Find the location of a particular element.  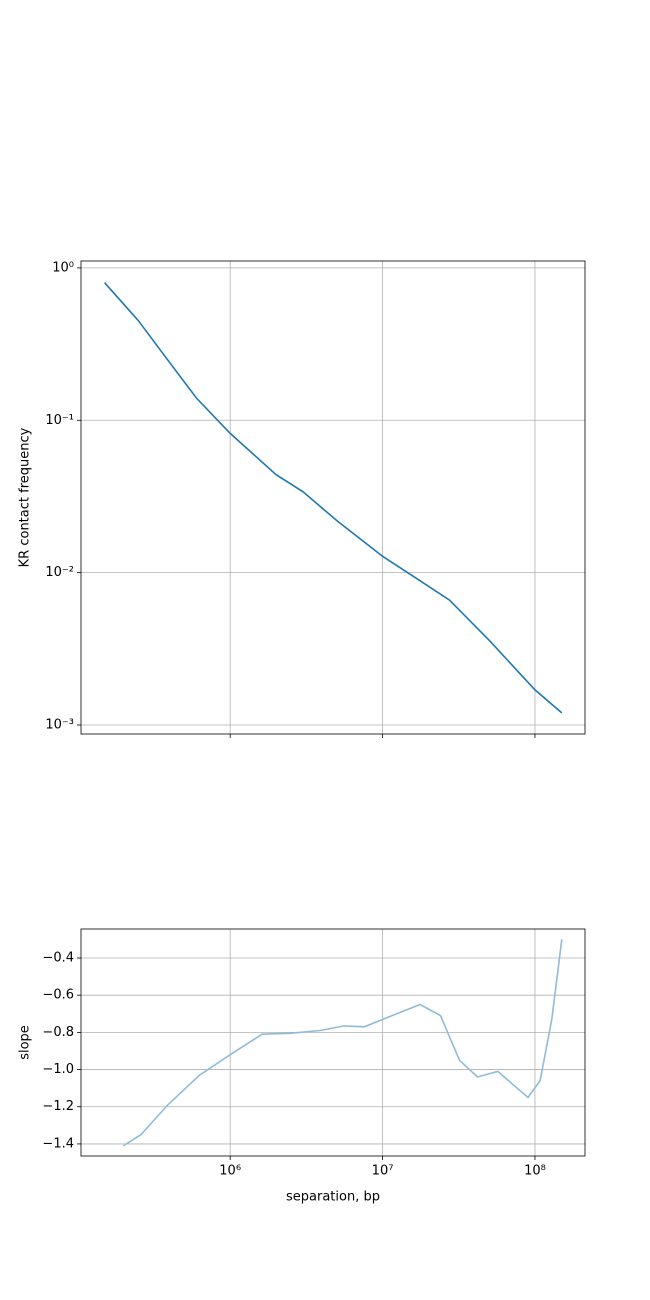

y-tick-label: −1.0 is located at coordinates (58, 1069).